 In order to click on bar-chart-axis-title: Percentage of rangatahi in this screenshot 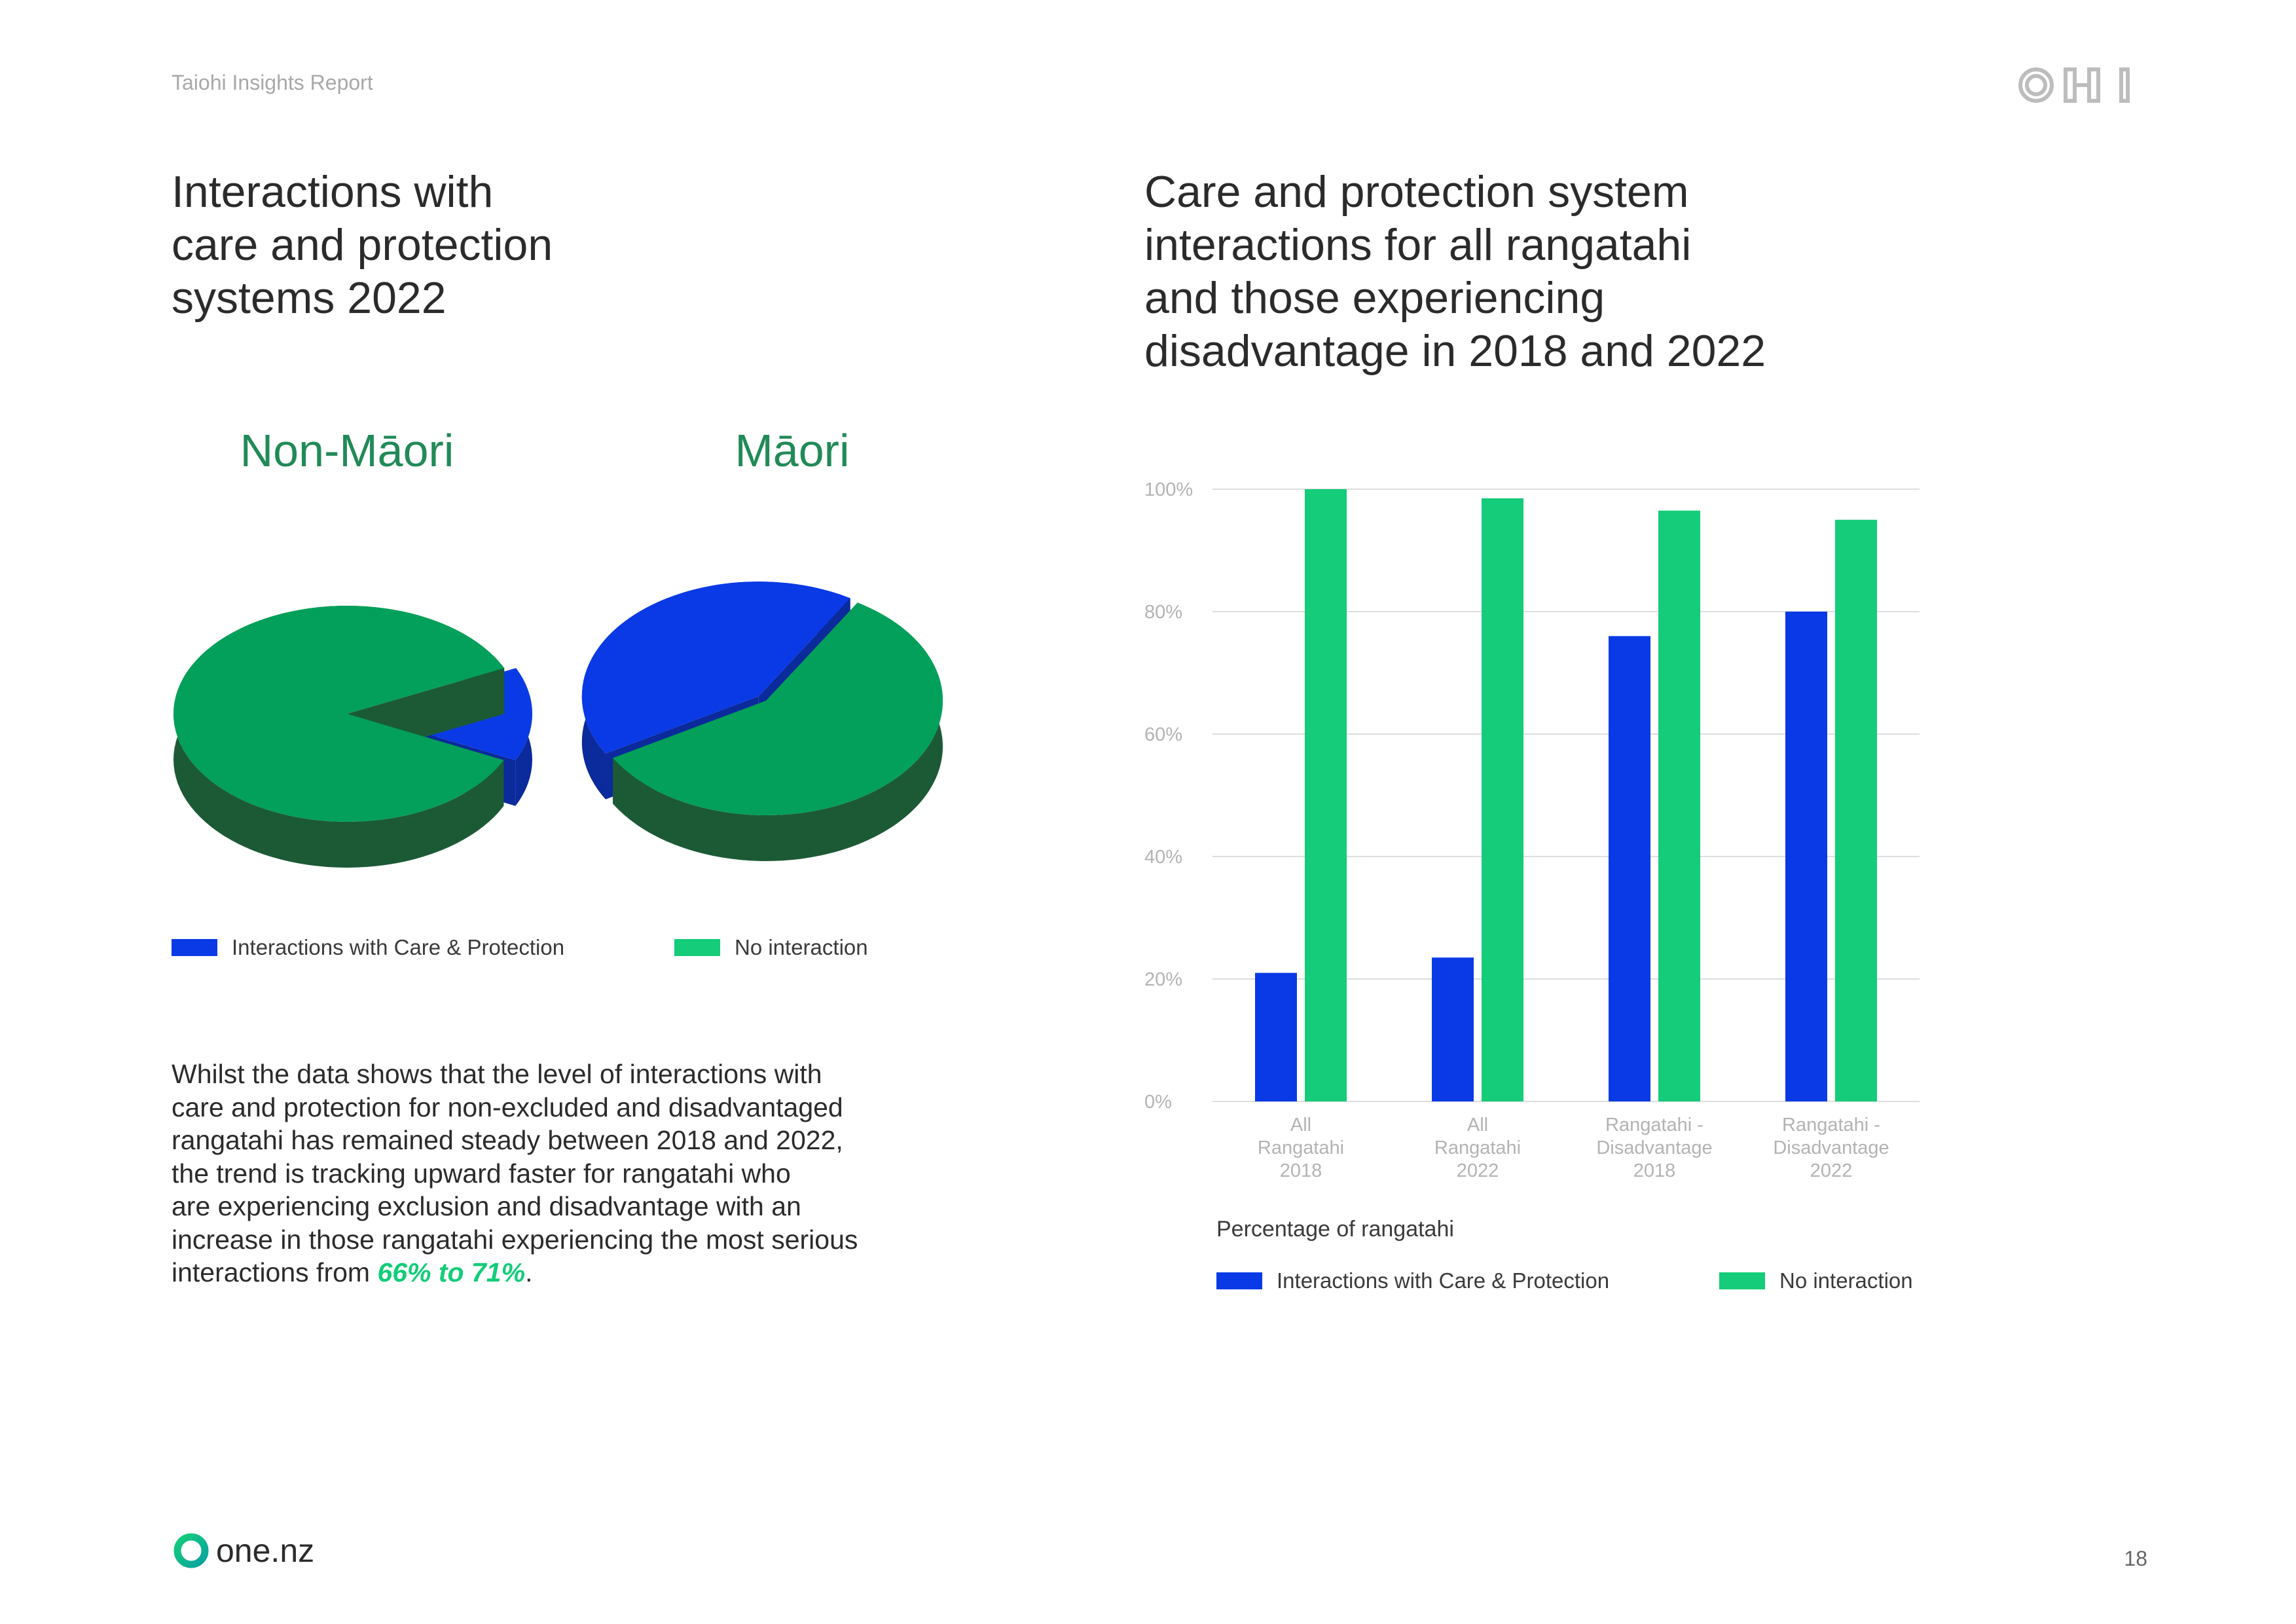, I will do `click(1335, 1229)`.